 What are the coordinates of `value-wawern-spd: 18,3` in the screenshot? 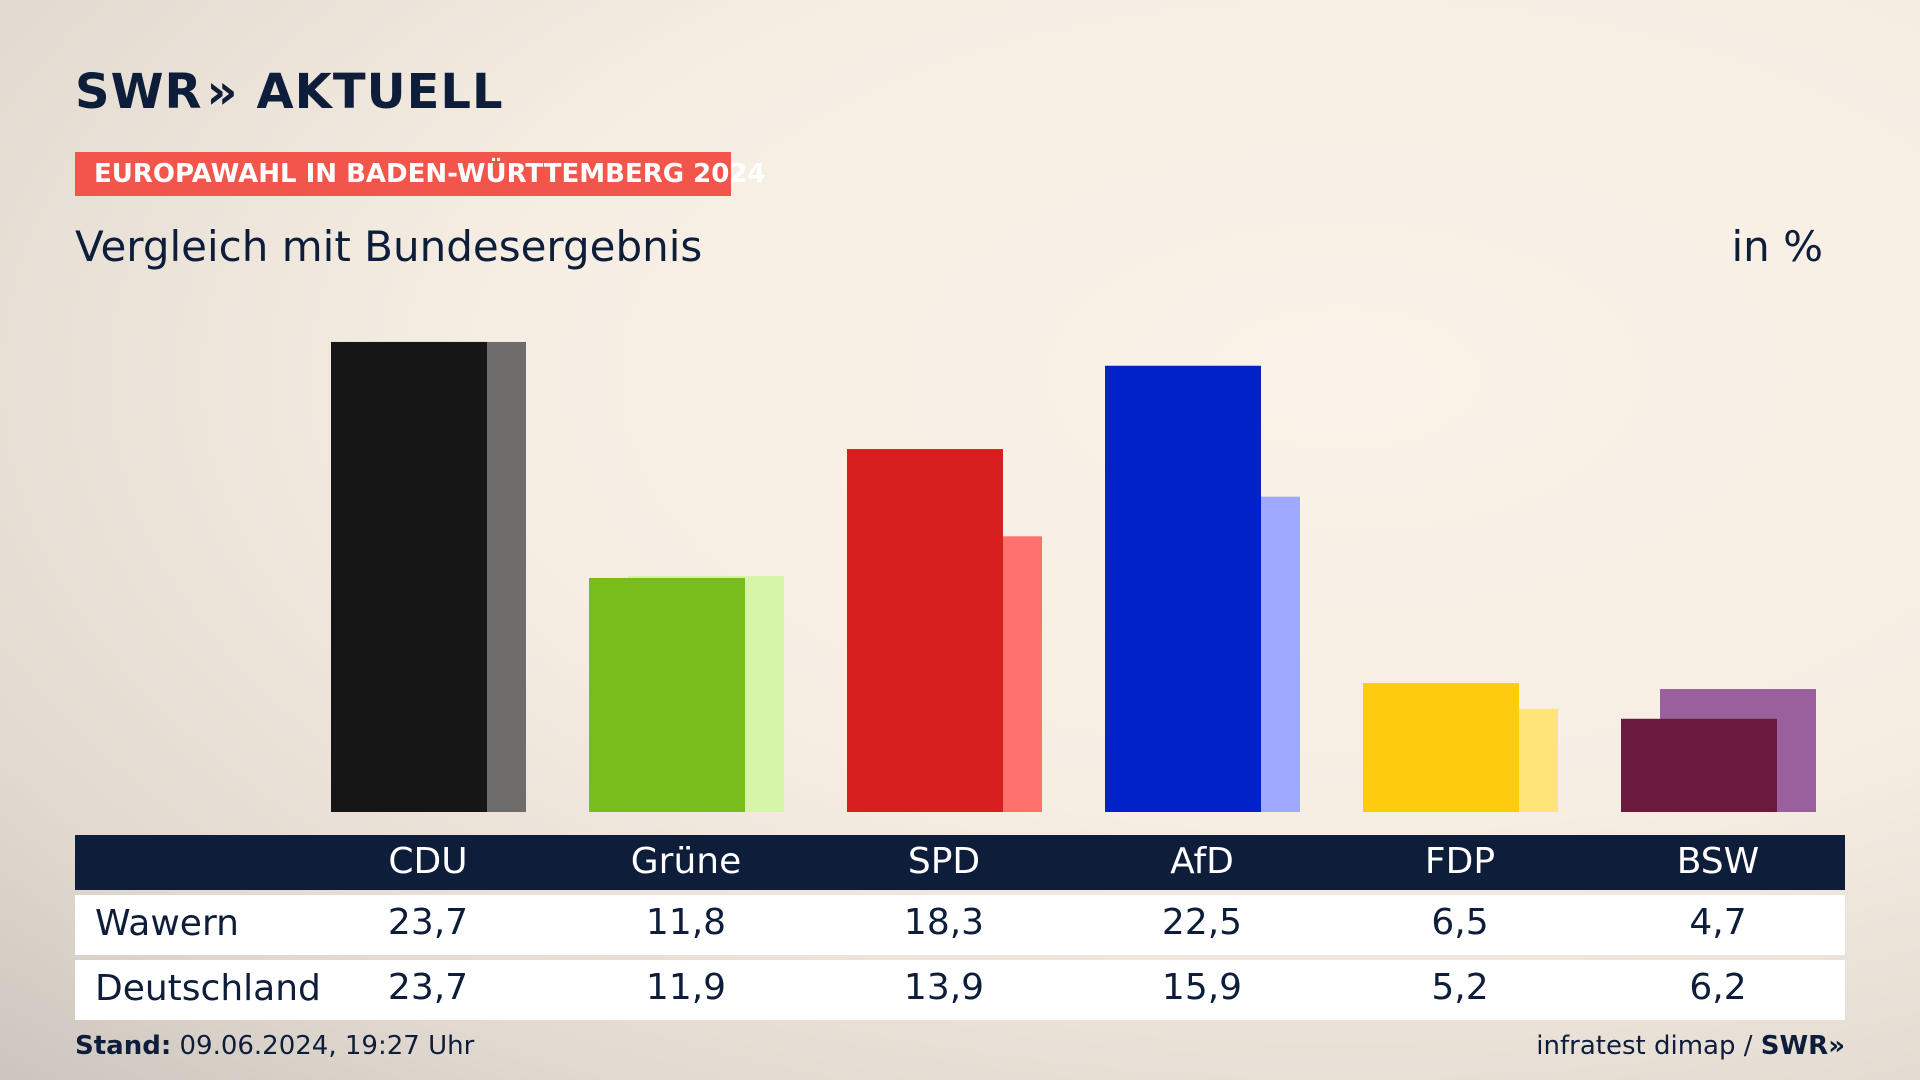 It's located at (944, 922).